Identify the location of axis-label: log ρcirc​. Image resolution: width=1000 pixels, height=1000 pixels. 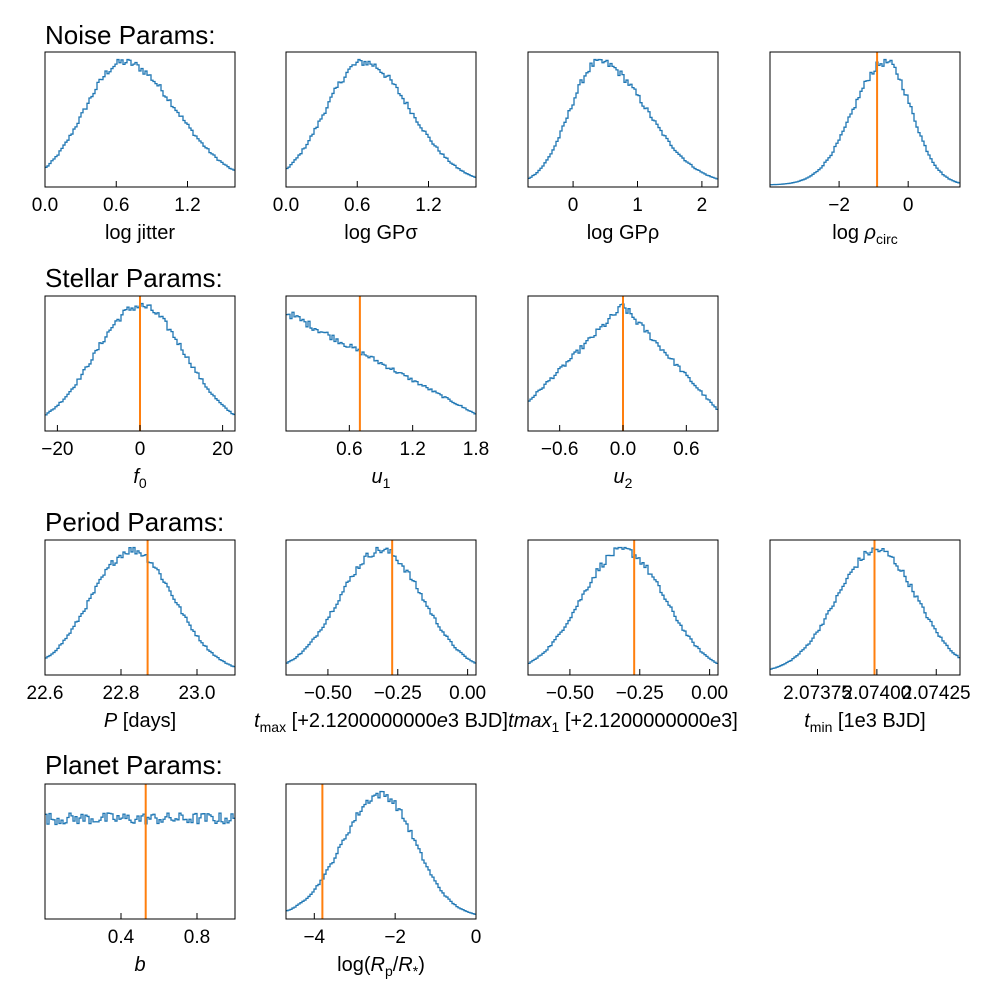
(865, 234).